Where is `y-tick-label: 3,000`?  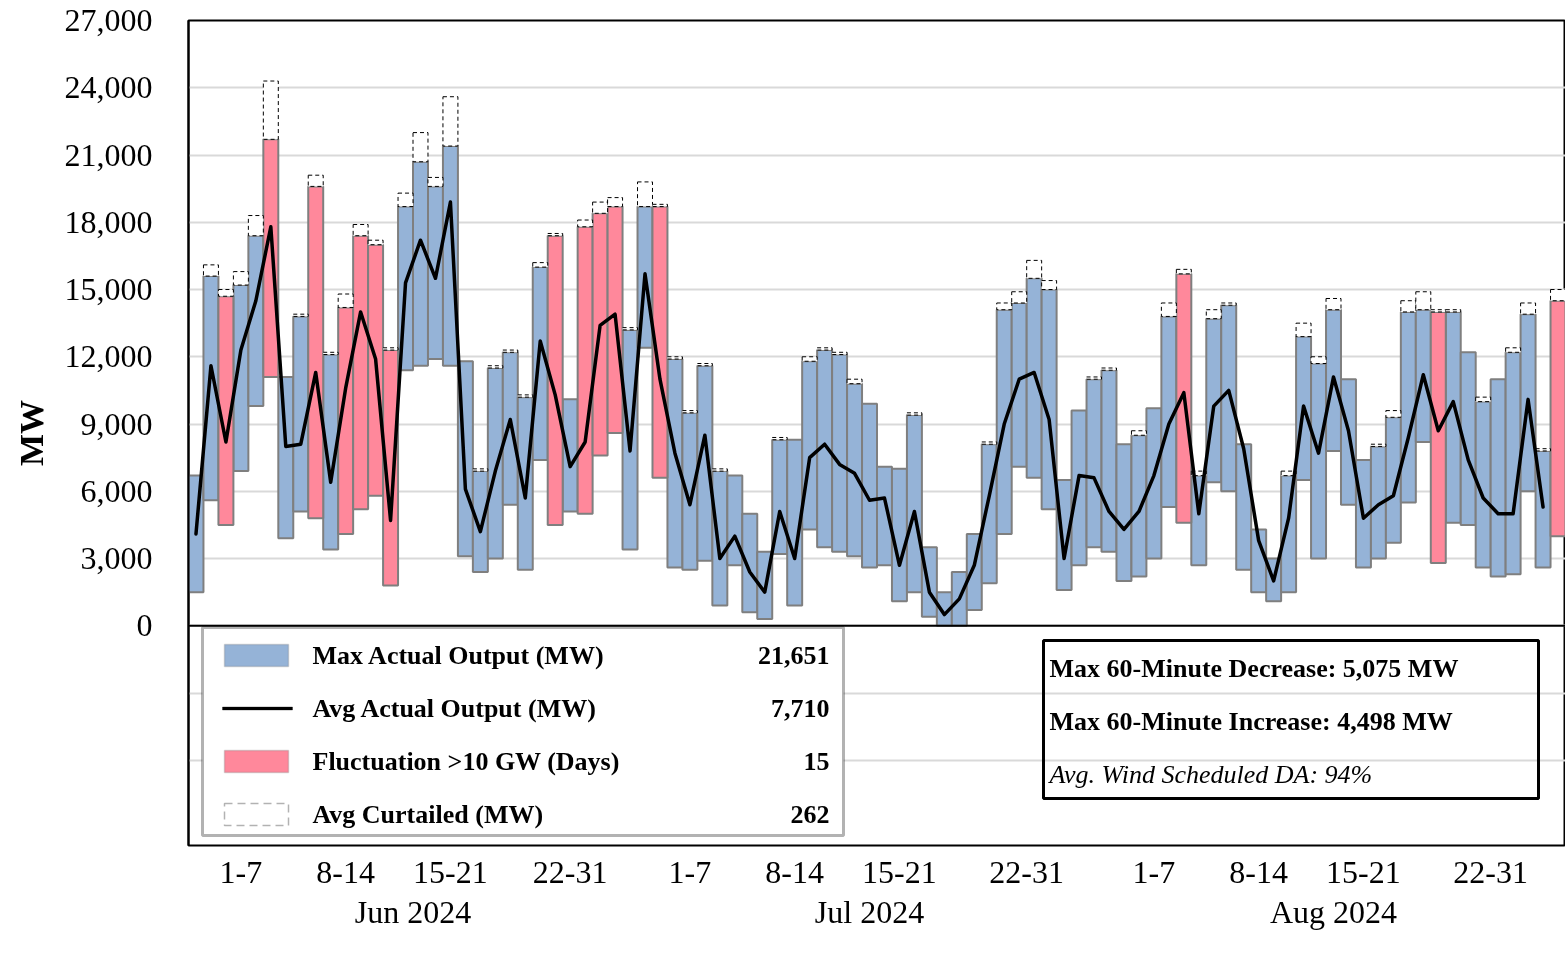
y-tick-label: 3,000 is located at coordinates (116, 558).